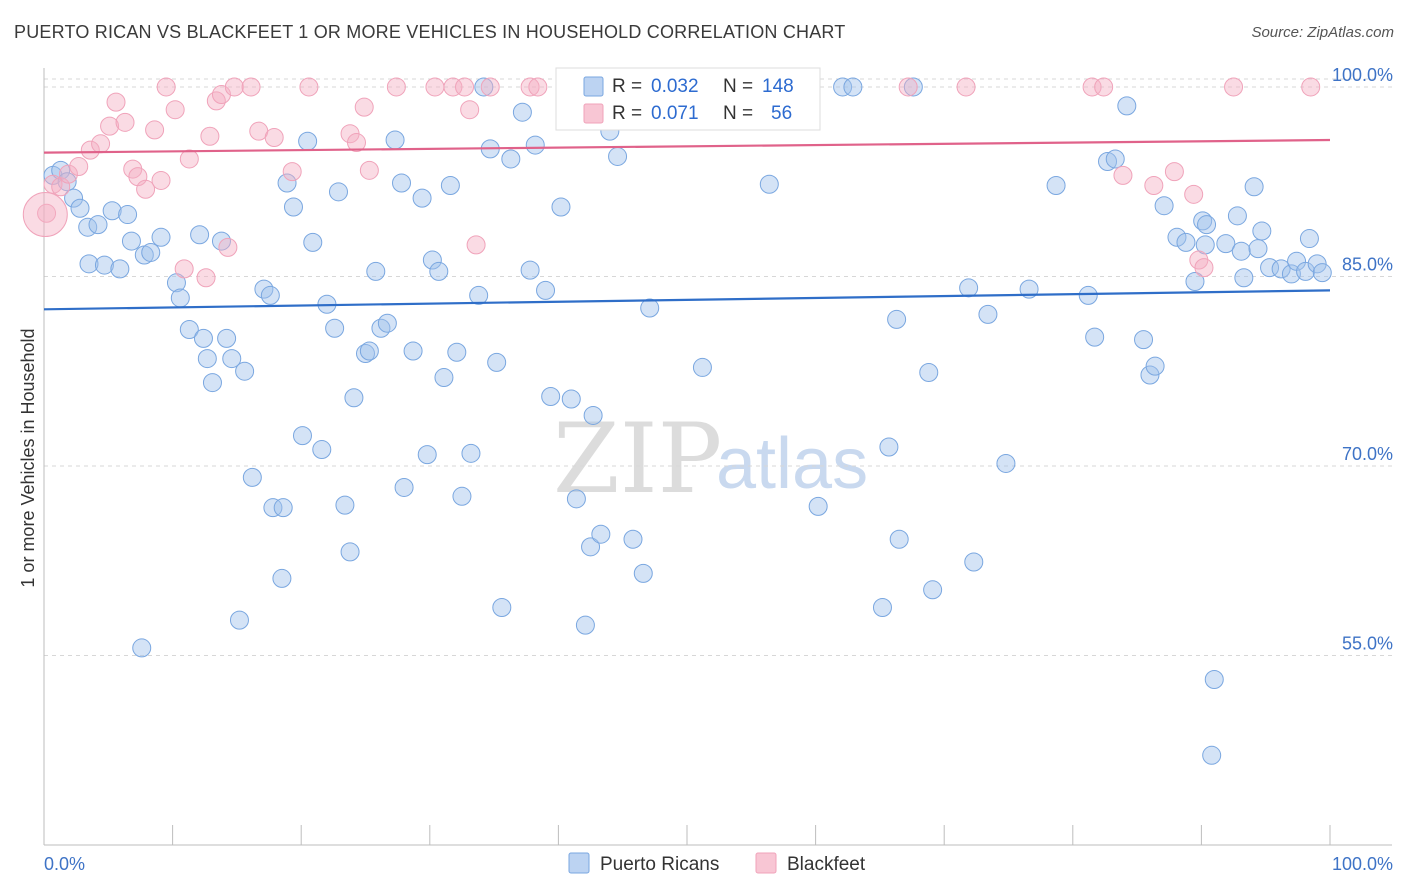 Image resolution: width=1406 pixels, height=892 pixels. I want to click on y-tick-label: 100.0%, so click(1362, 75).